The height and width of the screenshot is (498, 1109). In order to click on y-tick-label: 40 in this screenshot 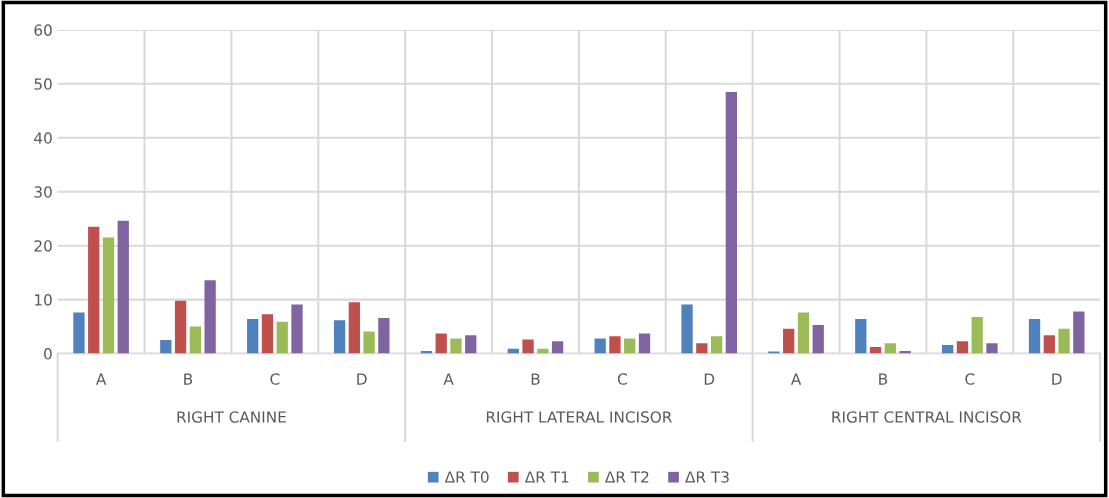, I will do `click(43, 138)`.